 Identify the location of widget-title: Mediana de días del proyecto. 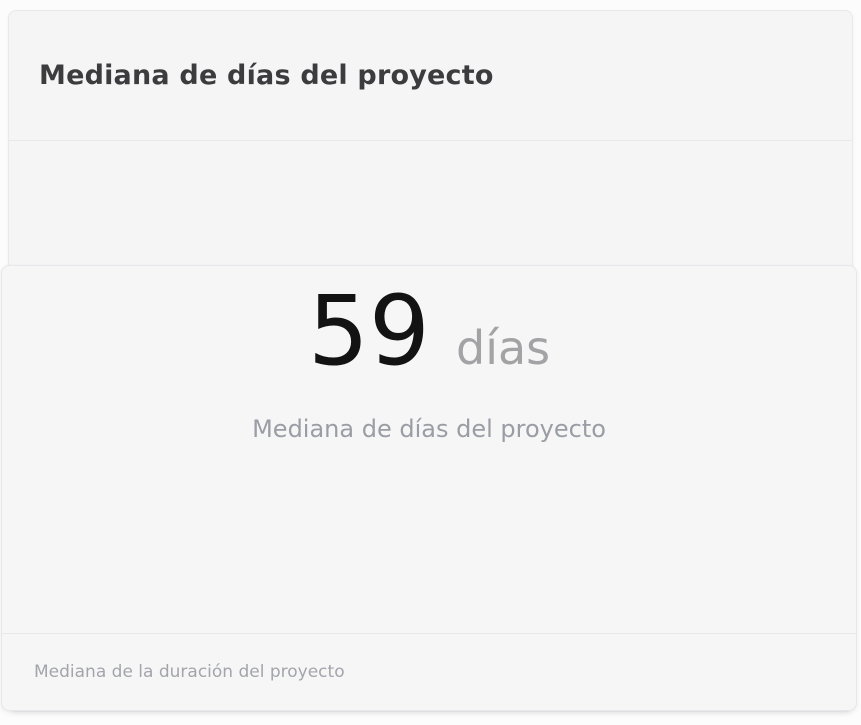
(266, 75).